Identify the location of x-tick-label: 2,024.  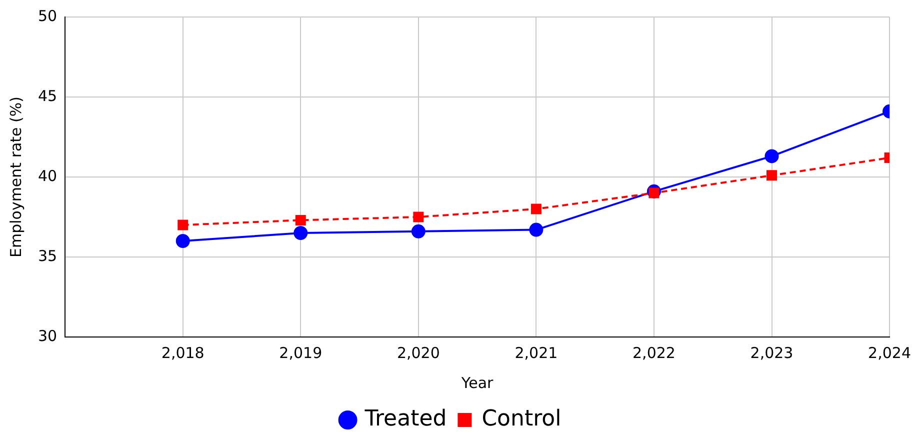
(890, 353).